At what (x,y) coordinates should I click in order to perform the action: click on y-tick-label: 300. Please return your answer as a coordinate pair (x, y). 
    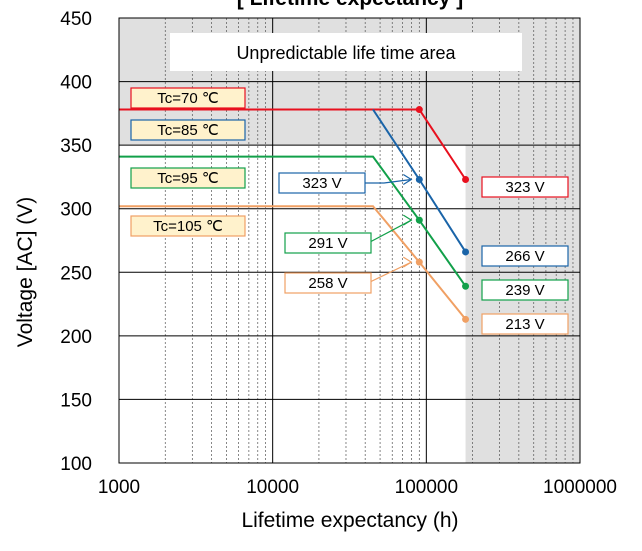
    Looking at the image, I should click on (76, 210).